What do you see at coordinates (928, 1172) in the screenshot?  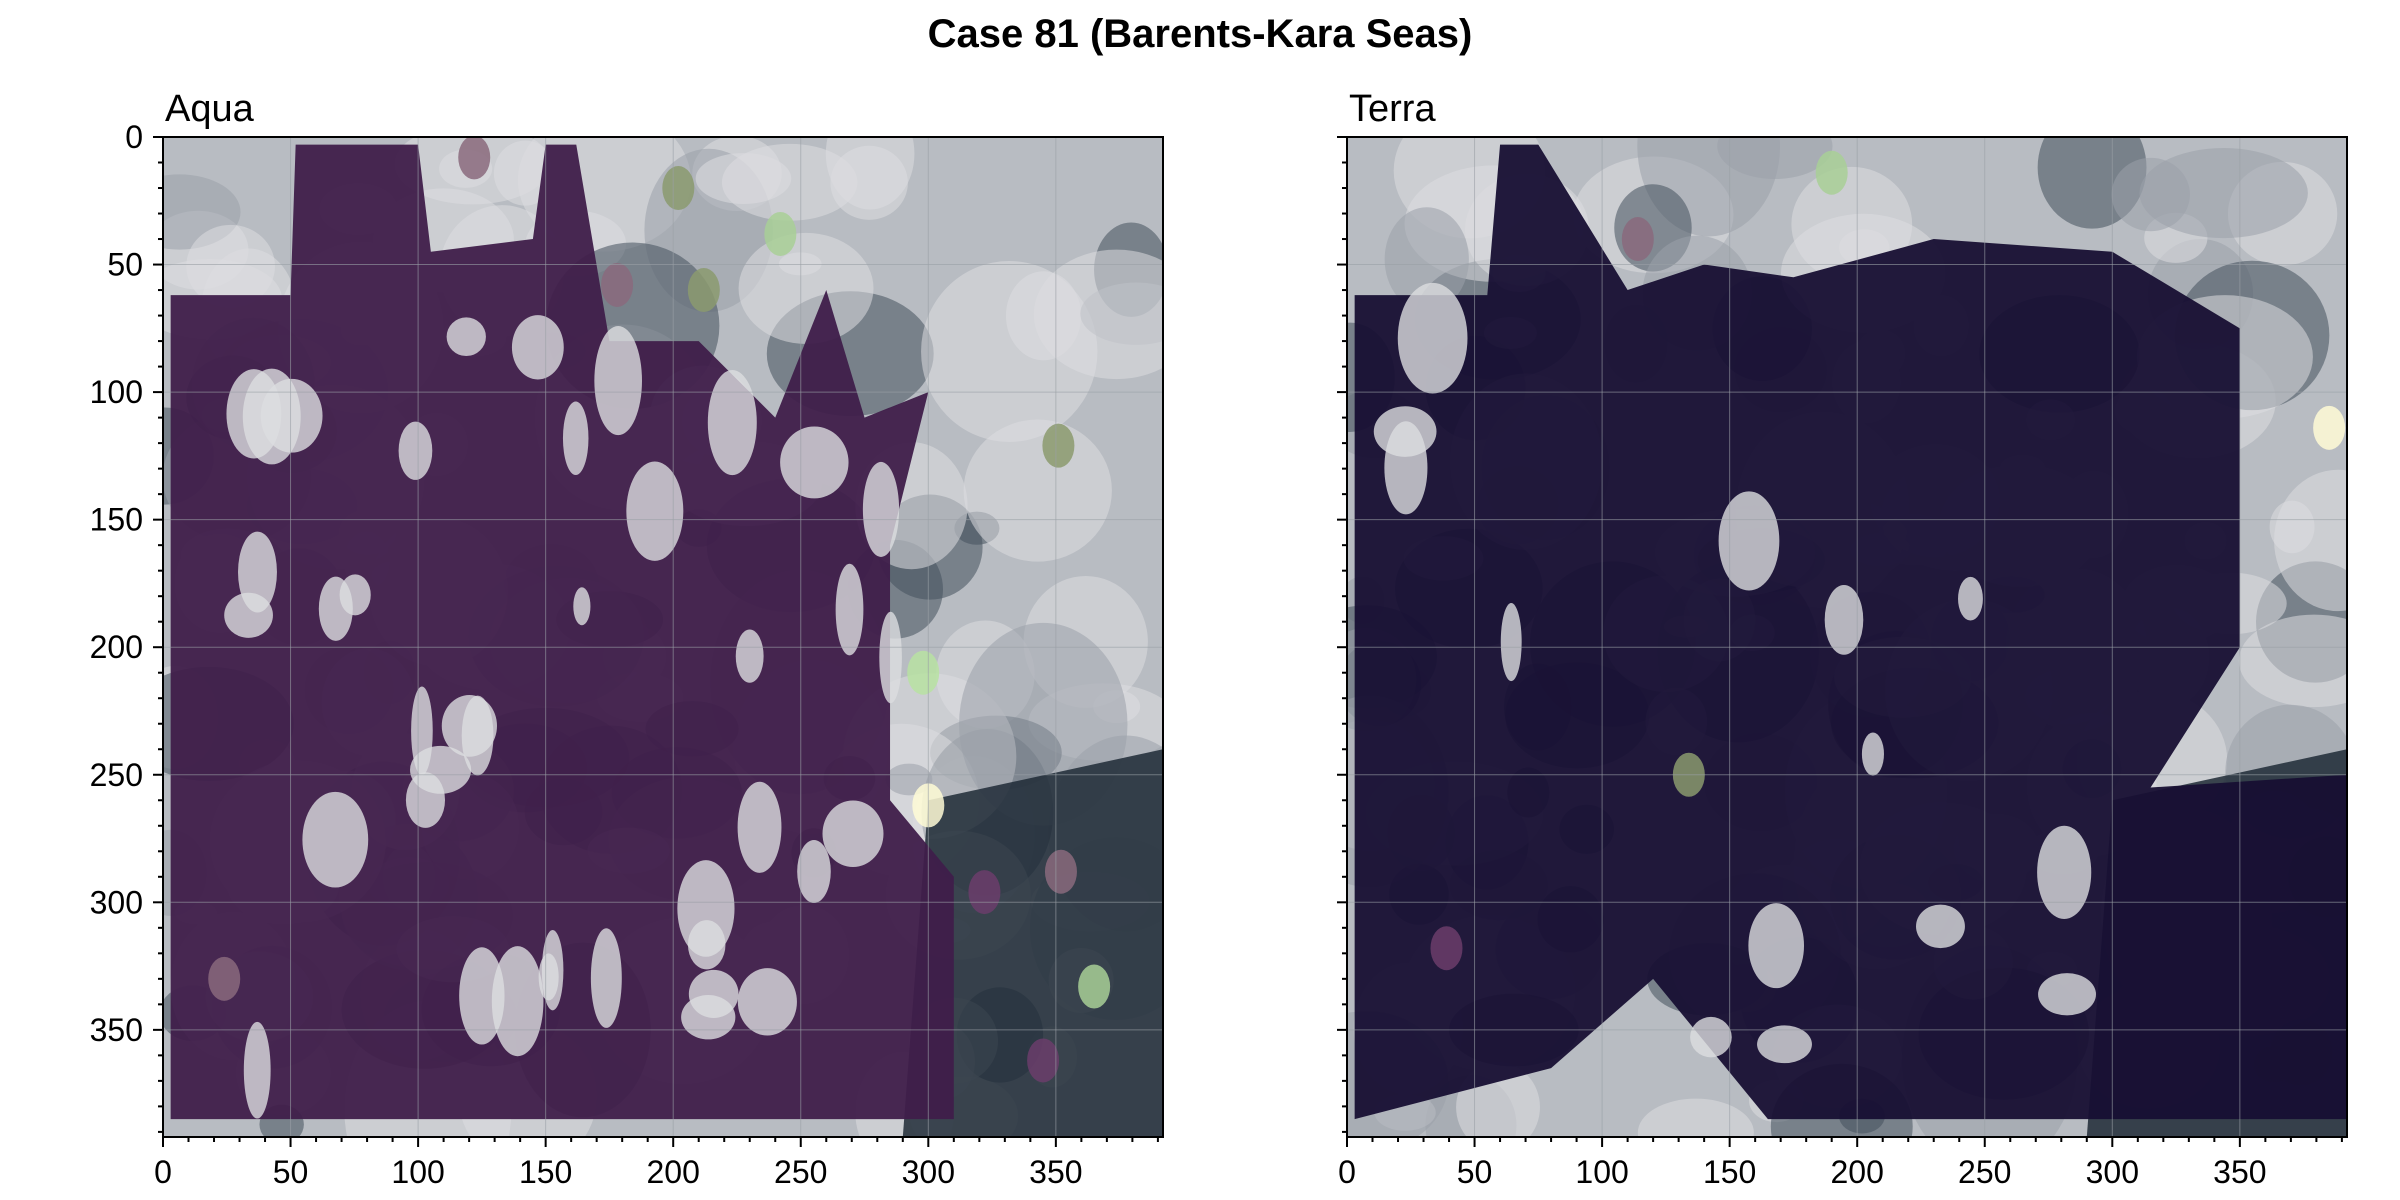 I see `aqua-x-tick-label: 300` at bounding box center [928, 1172].